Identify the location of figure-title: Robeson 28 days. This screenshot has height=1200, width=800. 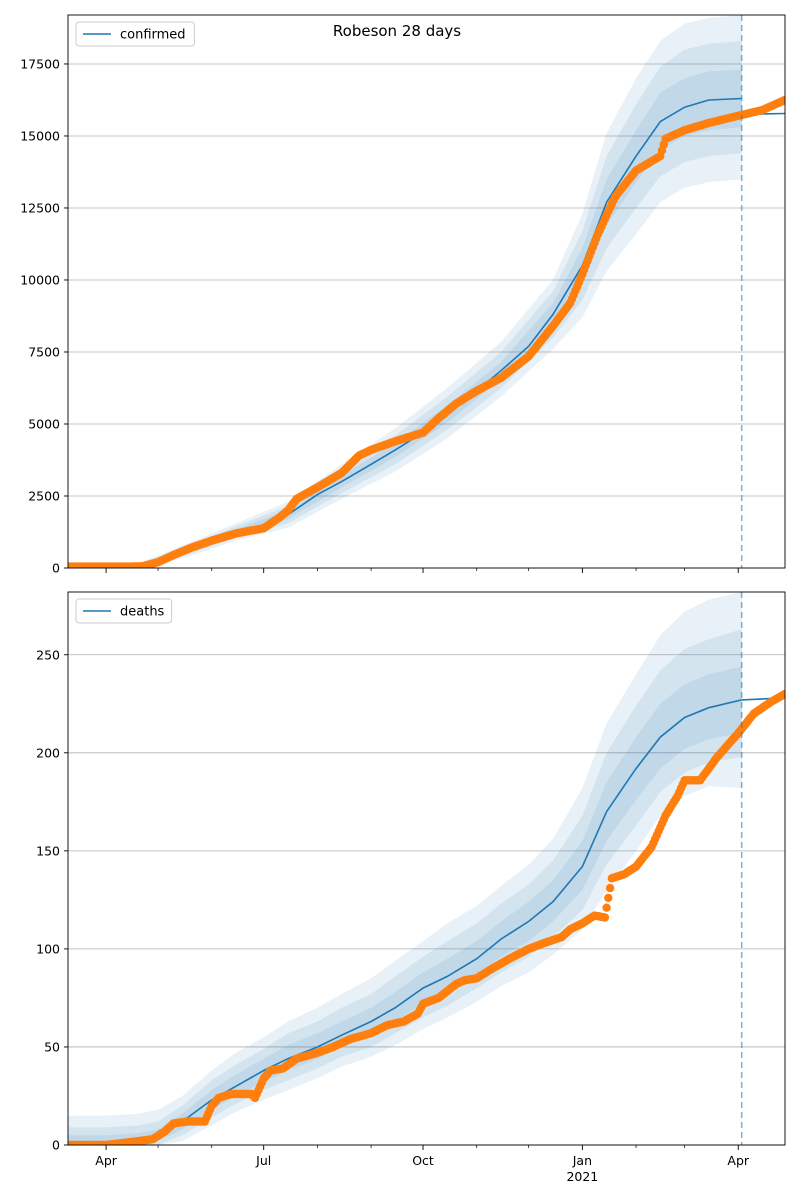
(397, 31).